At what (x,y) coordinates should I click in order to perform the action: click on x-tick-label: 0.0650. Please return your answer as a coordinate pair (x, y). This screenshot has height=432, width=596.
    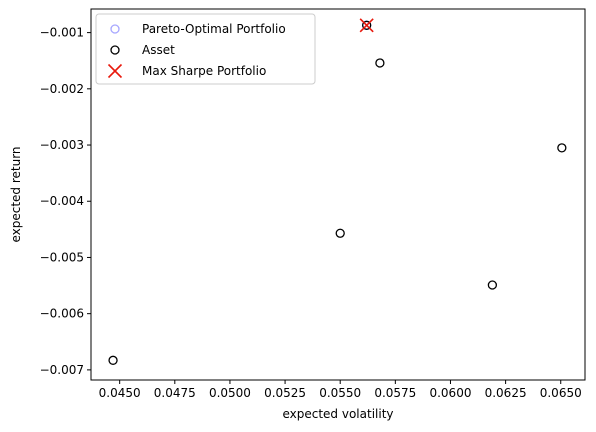
    Looking at the image, I should click on (561, 393).